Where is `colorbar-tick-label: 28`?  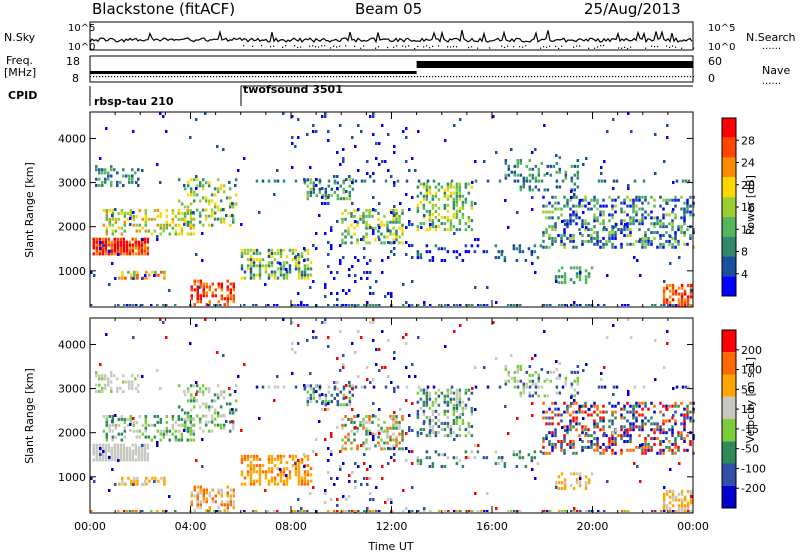
colorbar-tick-label: 28 is located at coordinates (748, 140).